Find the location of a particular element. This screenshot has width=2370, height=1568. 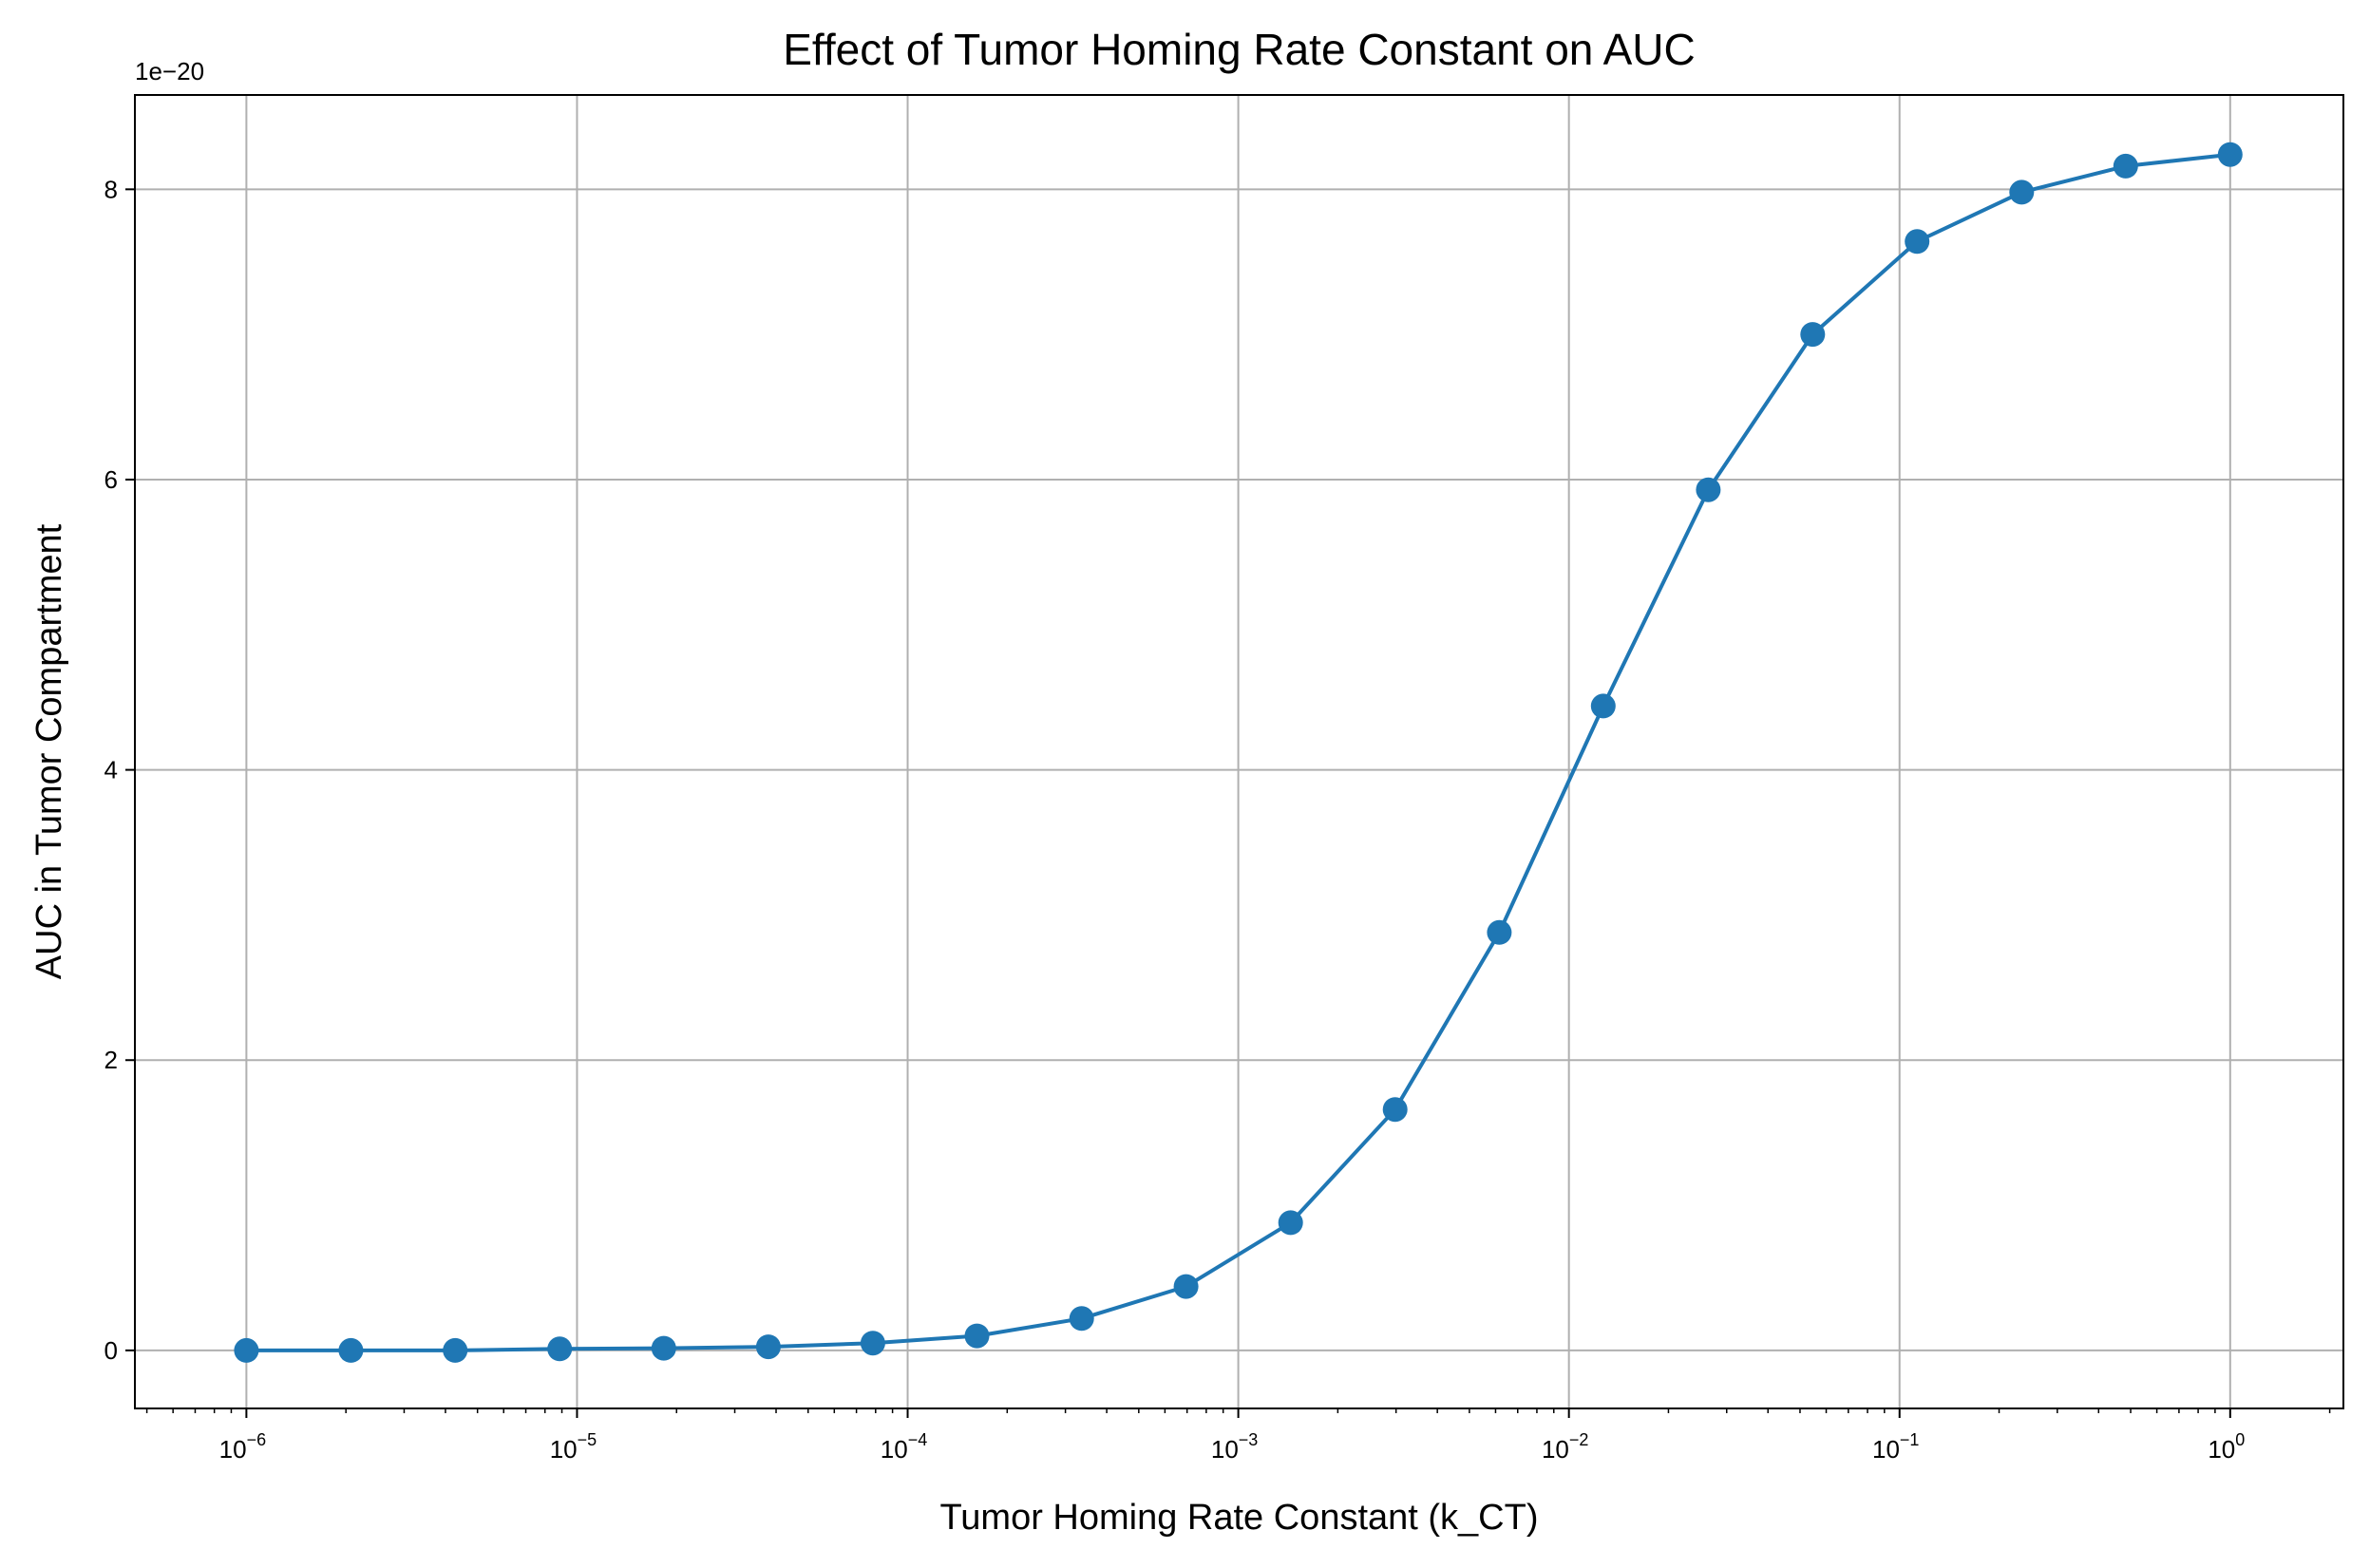

x-tick-label: 10⁻³ is located at coordinates (1234, 1447).